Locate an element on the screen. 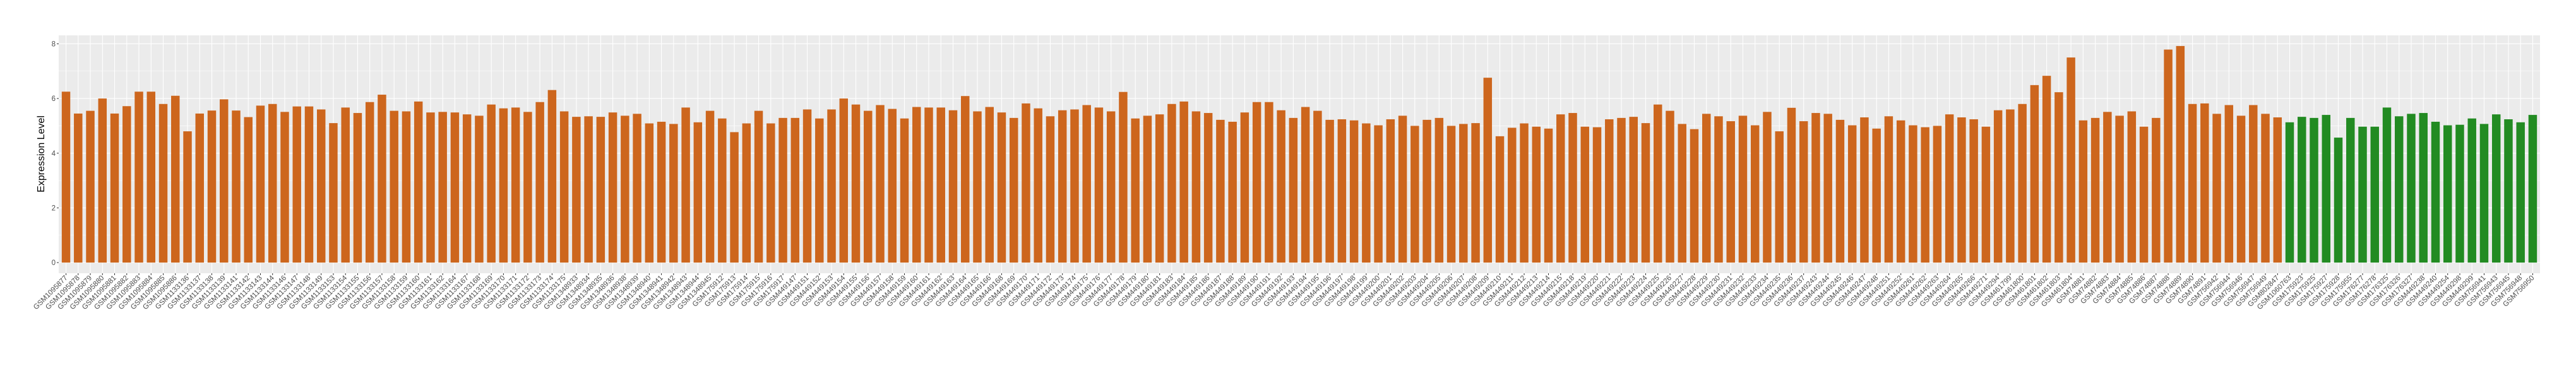 This screenshot has height=366, width=2576. y-tick-label: 2 is located at coordinates (54, 208).